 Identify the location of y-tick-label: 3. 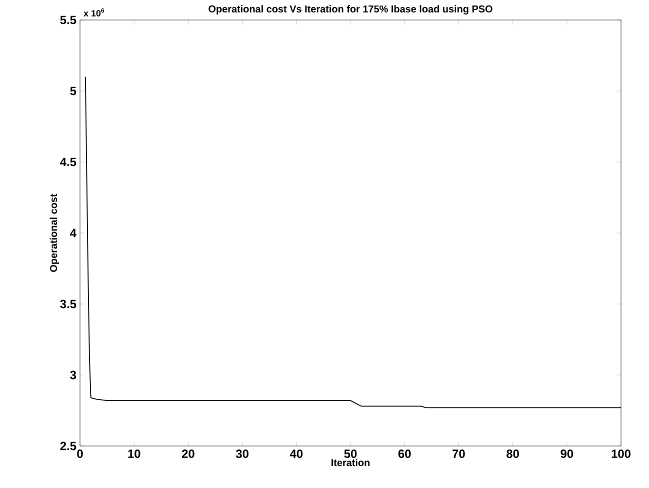
(73, 375).